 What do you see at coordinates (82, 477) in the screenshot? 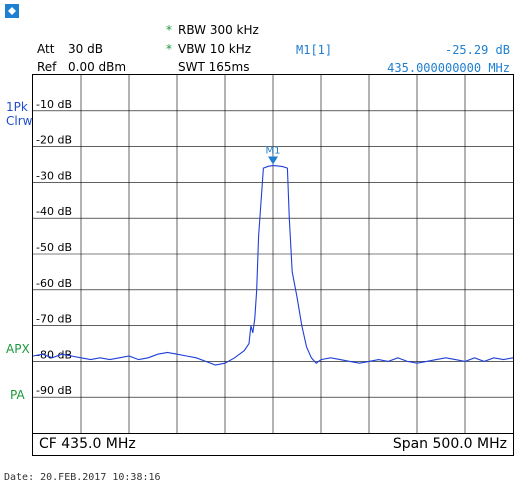
I see `date-stamp: Date: 20.FEB.2017 10:38:16` at bounding box center [82, 477].